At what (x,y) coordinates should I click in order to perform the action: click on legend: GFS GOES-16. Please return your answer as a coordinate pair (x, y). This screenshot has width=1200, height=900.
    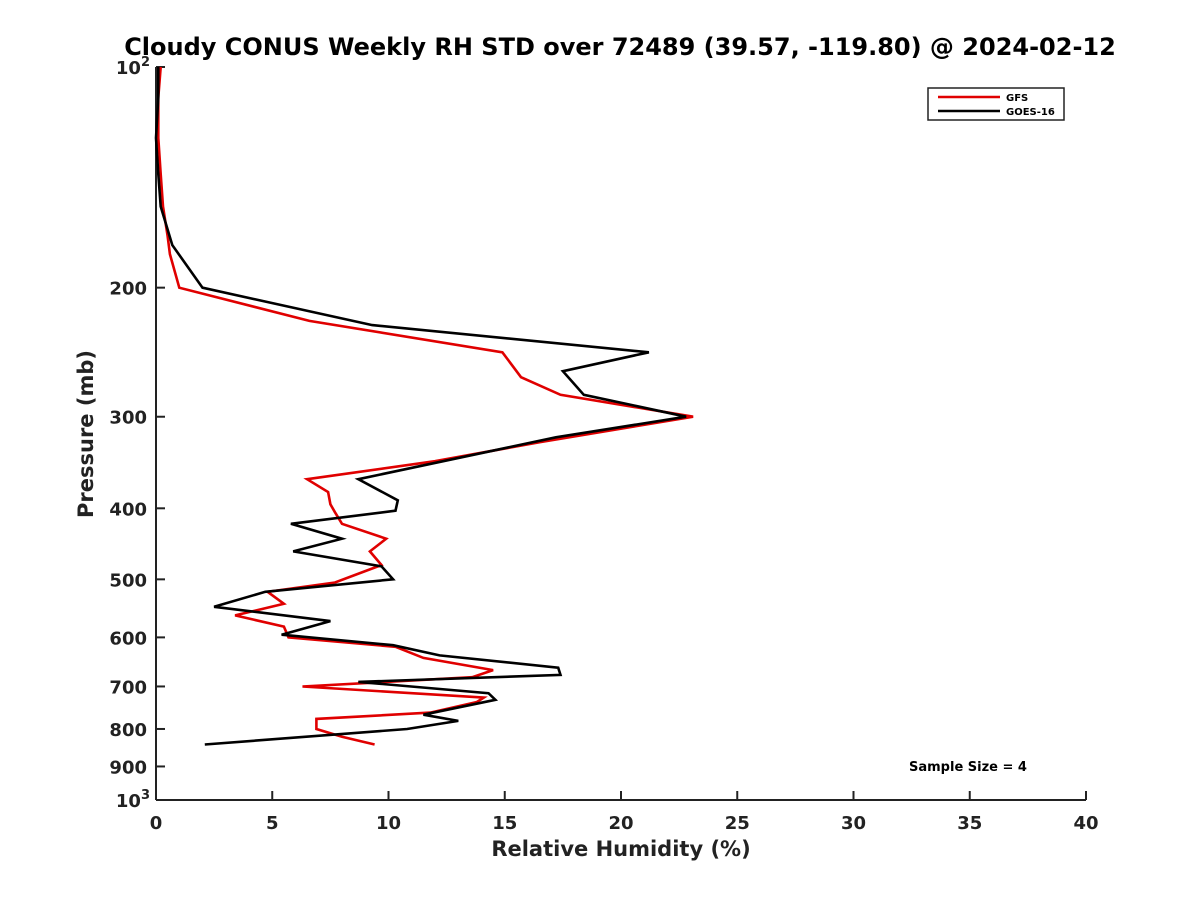
    Looking at the image, I should click on (996, 104).